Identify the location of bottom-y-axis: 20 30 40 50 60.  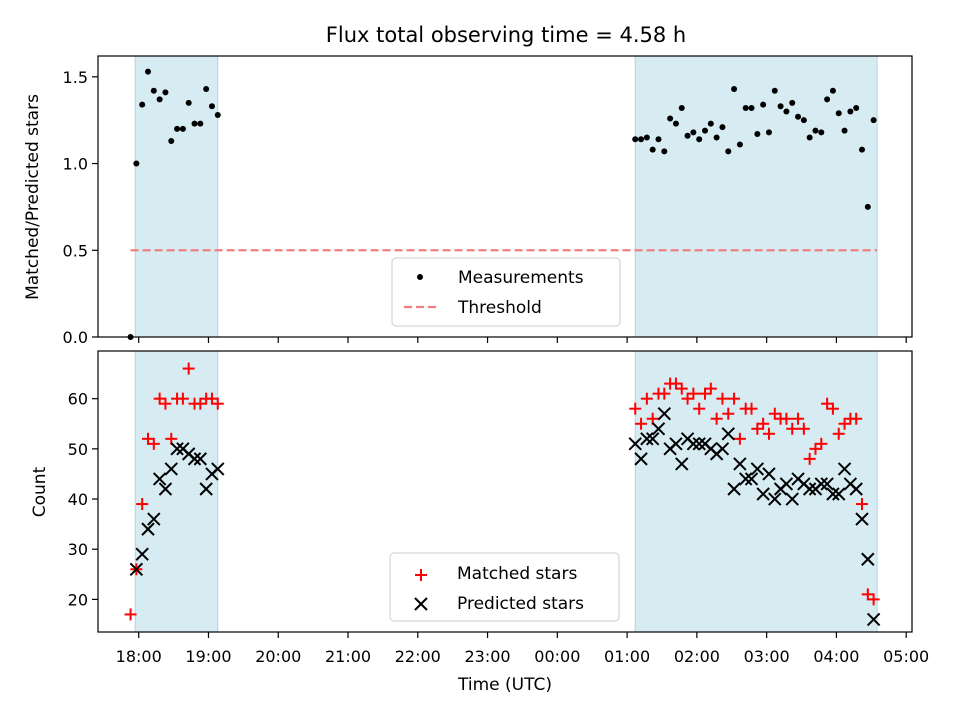
(83, 499).